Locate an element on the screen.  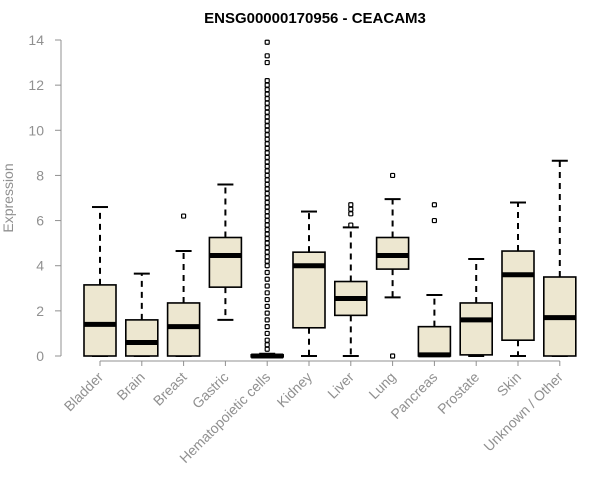
box-gastric is located at coordinates (225, 252).